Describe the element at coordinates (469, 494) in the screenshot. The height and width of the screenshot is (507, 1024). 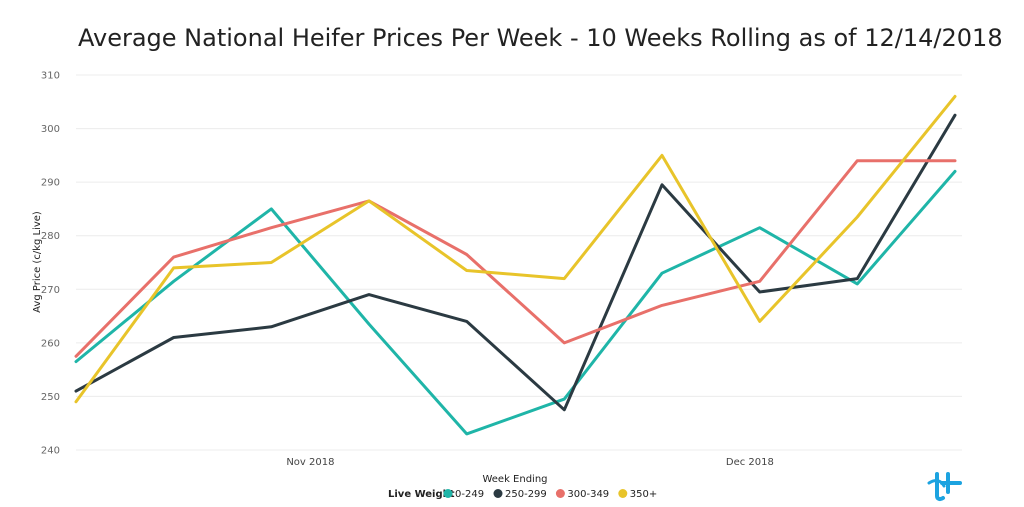
I see `legend-entry-label: 0-249` at that location.